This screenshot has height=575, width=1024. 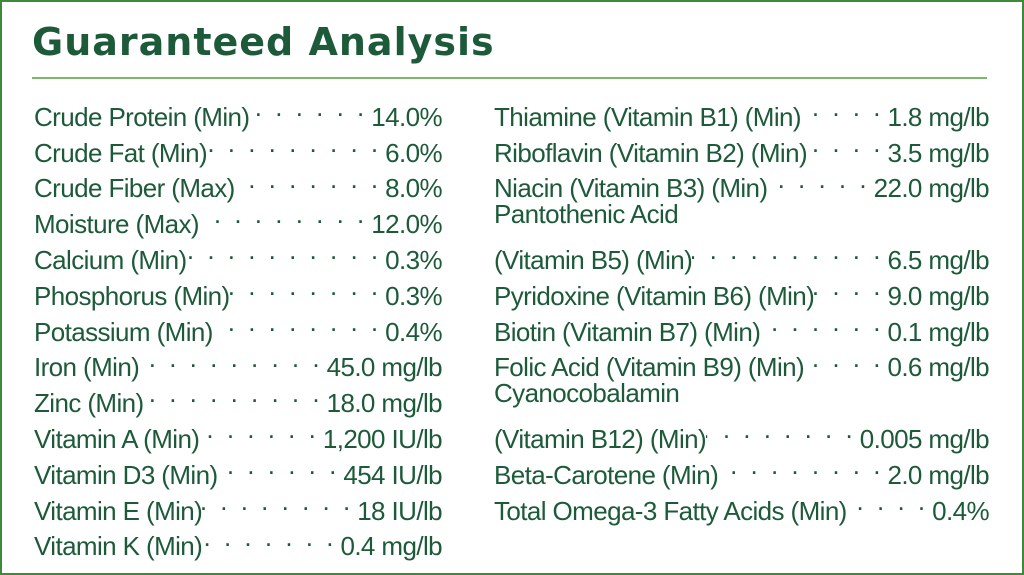 I want to click on nutrient-row: Niacin (Vitamin B3) (Min) 22.0 mg/lb, so click(x=742, y=182).